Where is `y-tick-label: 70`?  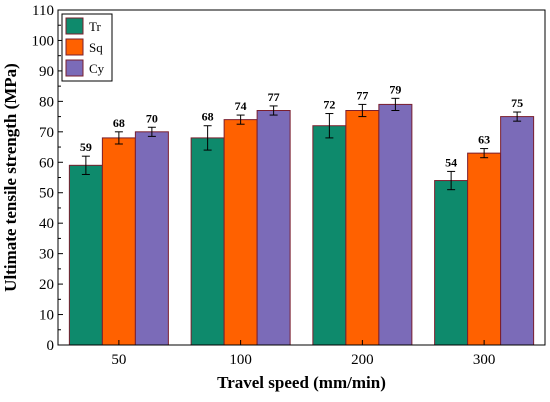
y-tick-label: 70 is located at coordinates (46, 133).